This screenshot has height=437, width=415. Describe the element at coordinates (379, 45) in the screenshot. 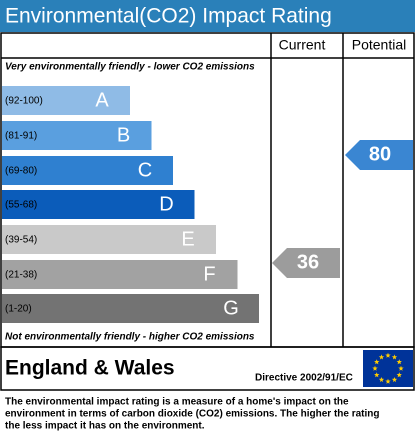

I see `column-header: Potential` at that location.